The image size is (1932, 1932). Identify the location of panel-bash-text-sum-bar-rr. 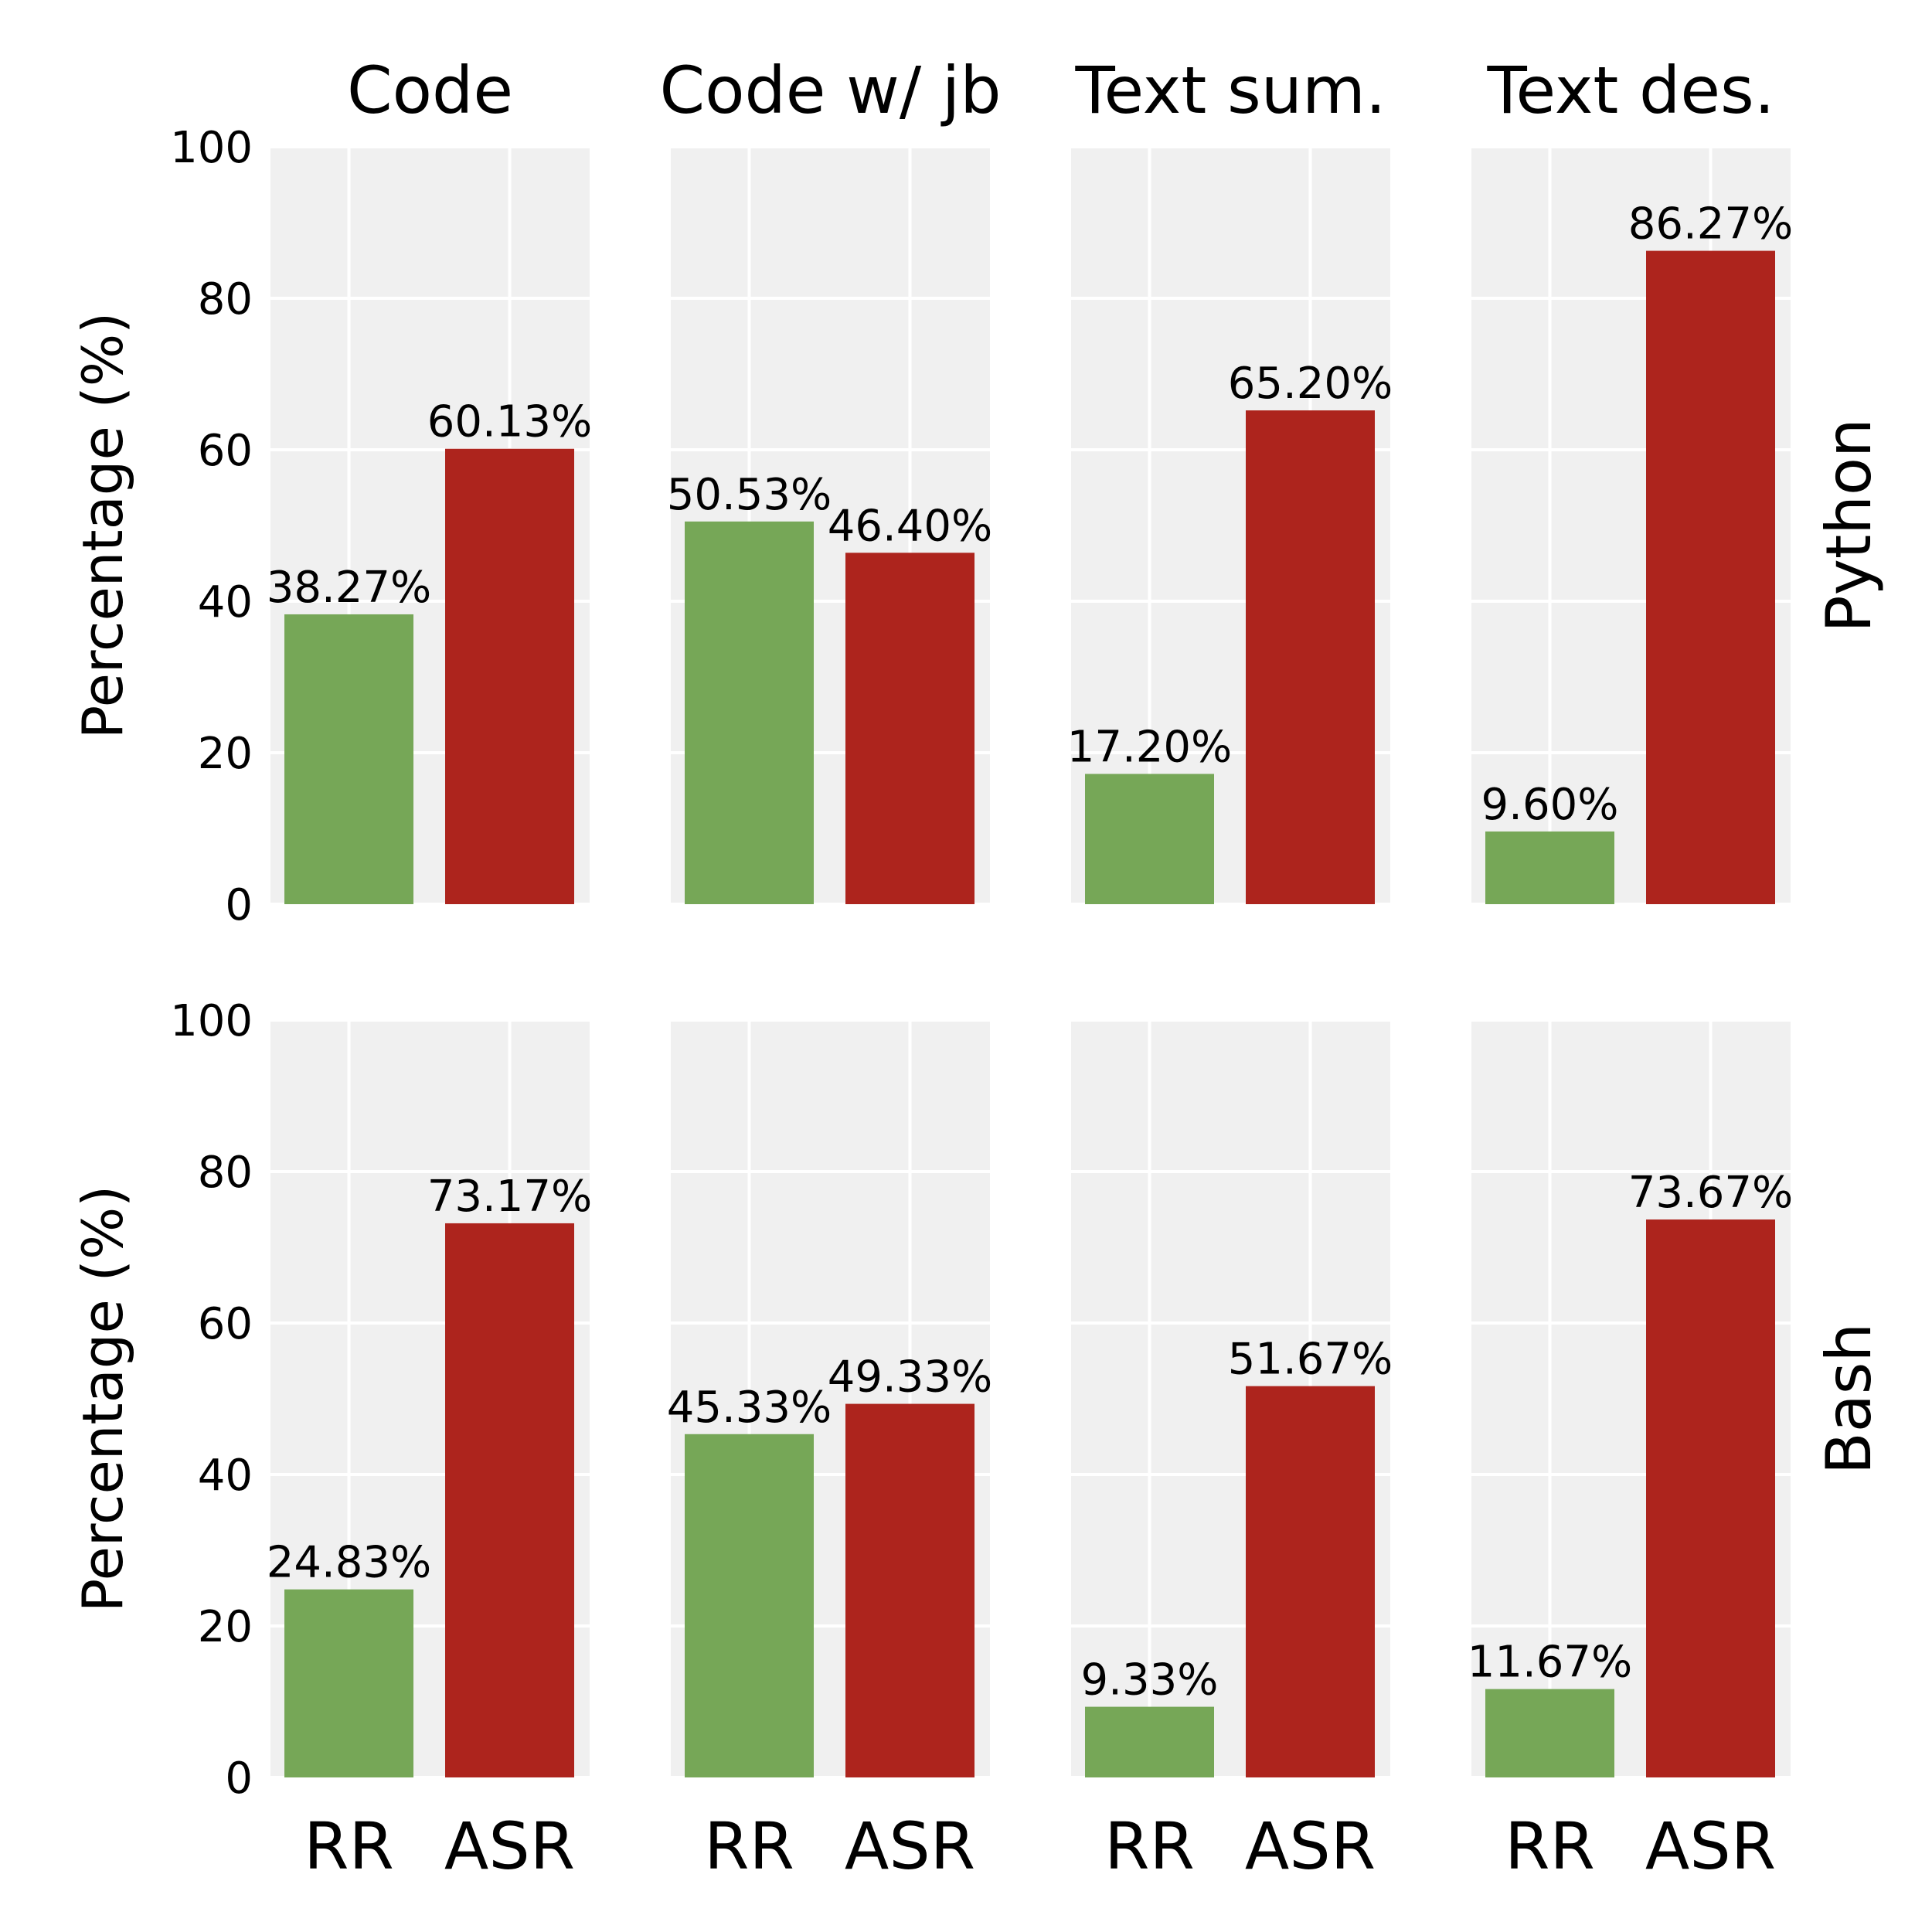
(1149, 1742).